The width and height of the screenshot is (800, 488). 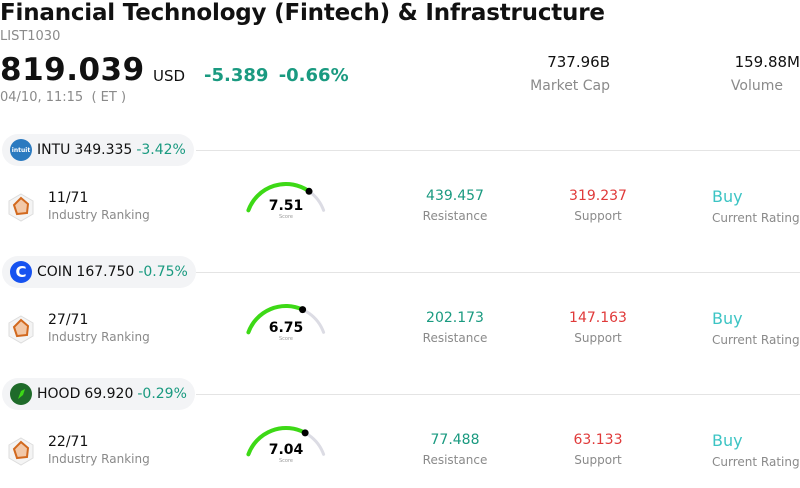 I want to click on change-percent: -0.66%, so click(x=313, y=75).